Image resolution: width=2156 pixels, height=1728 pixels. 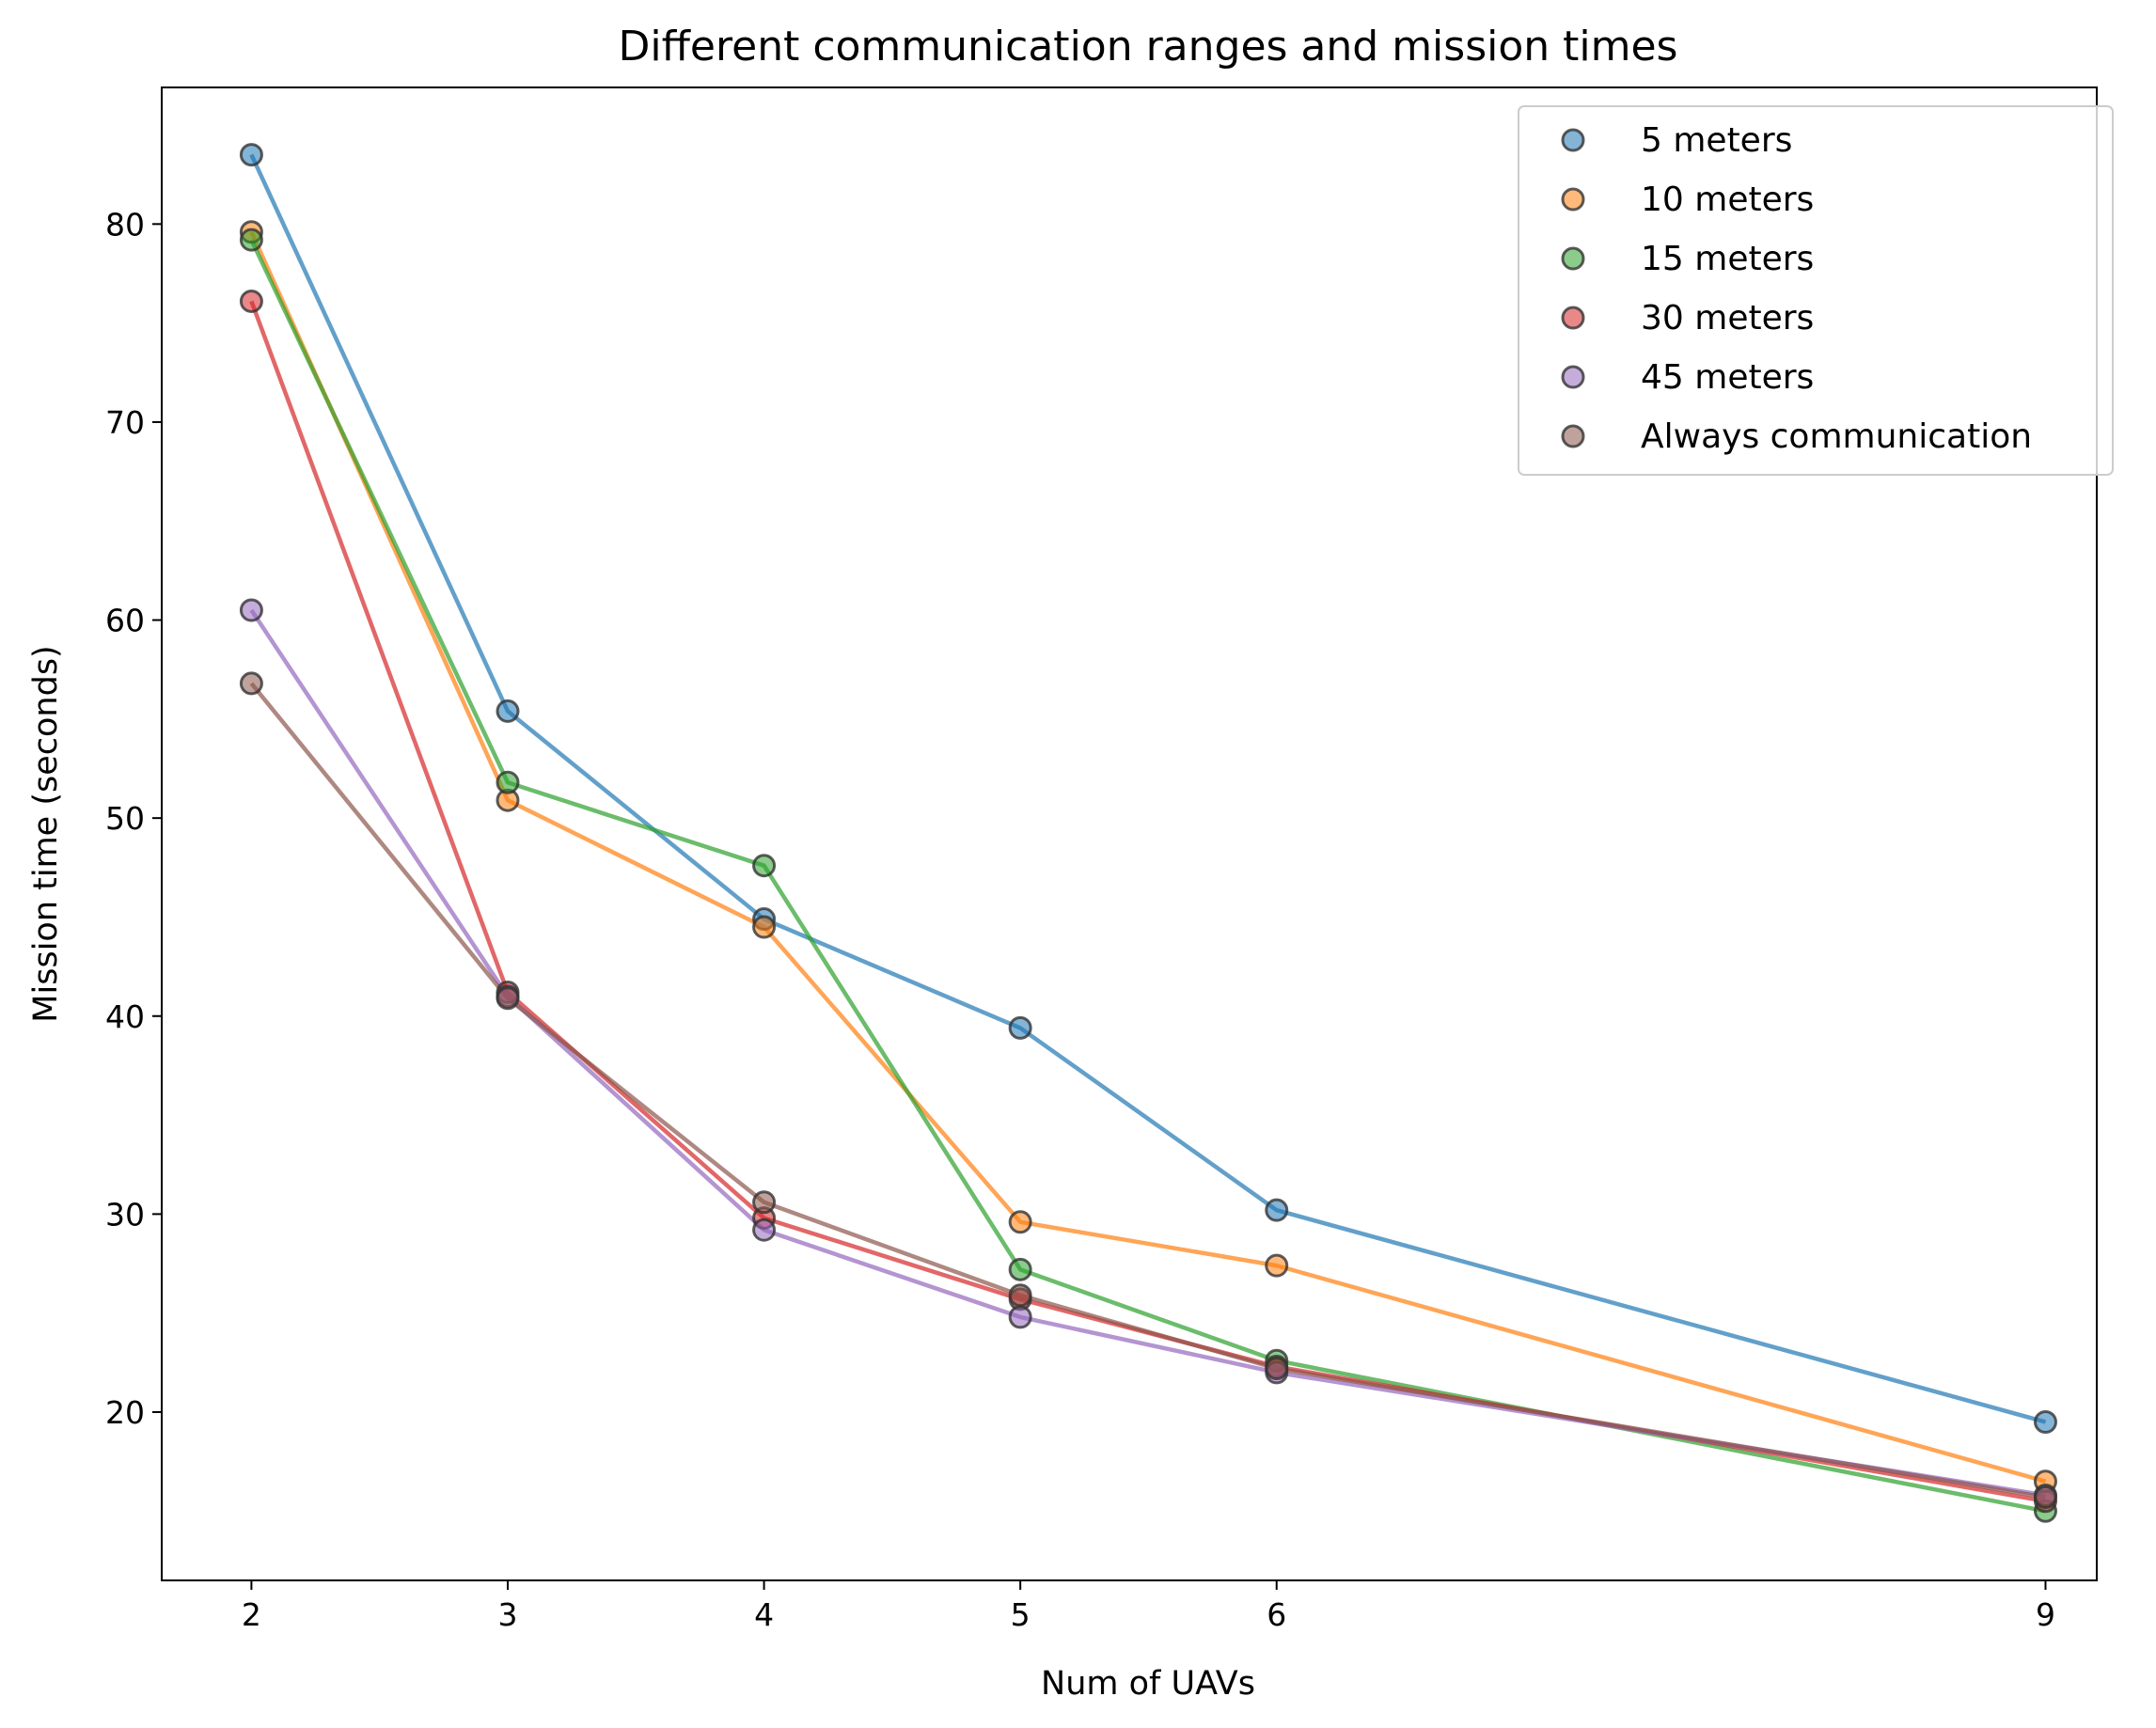 What do you see at coordinates (1727, 200) in the screenshot?
I see `legend-label: 10 meters` at bounding box center [1727, 200].